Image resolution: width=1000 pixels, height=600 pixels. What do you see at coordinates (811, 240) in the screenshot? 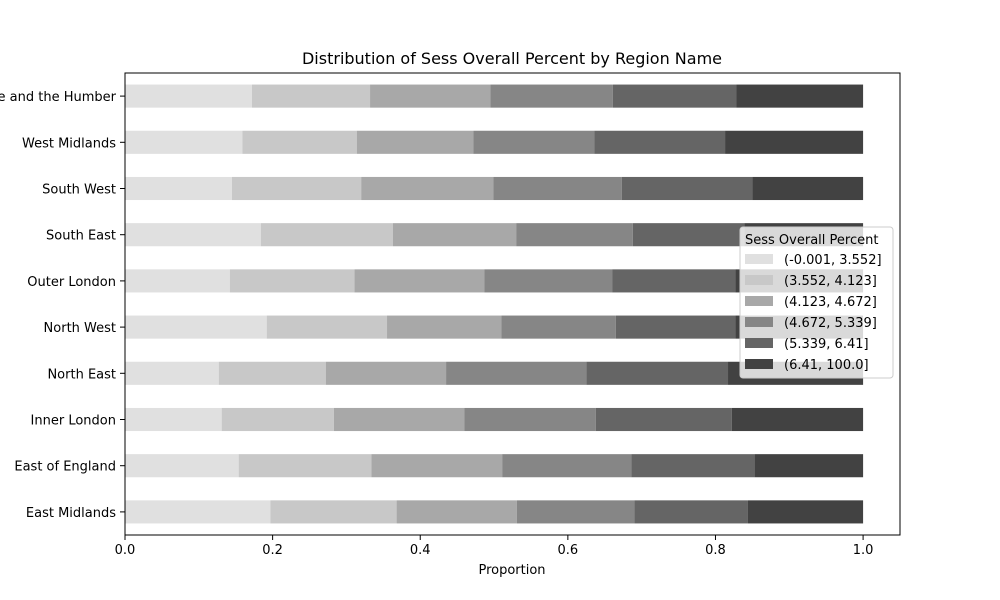
I see `legend-title: Sess Overall Percent` at bounding box center [811, 240].